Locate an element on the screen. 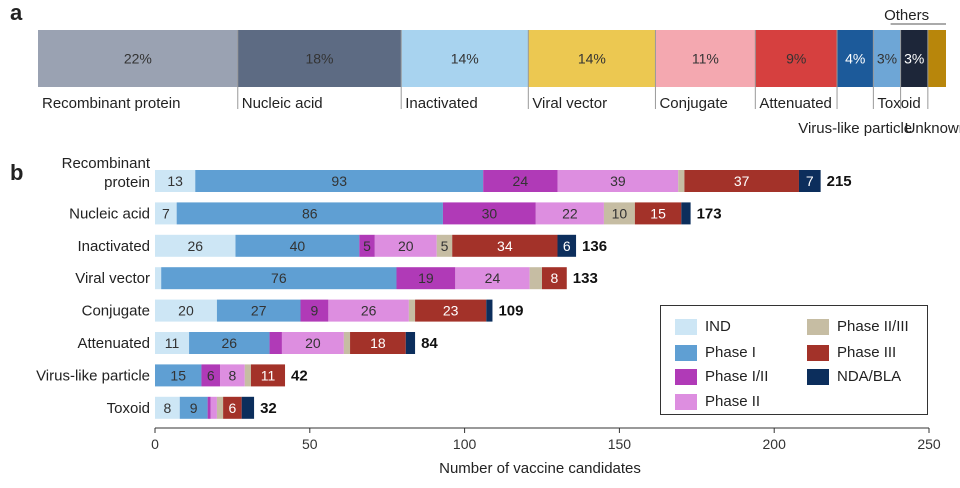 This screenshot has height=488, width=960. share-category-2: Inactivated is located at coordinates (441, 103).